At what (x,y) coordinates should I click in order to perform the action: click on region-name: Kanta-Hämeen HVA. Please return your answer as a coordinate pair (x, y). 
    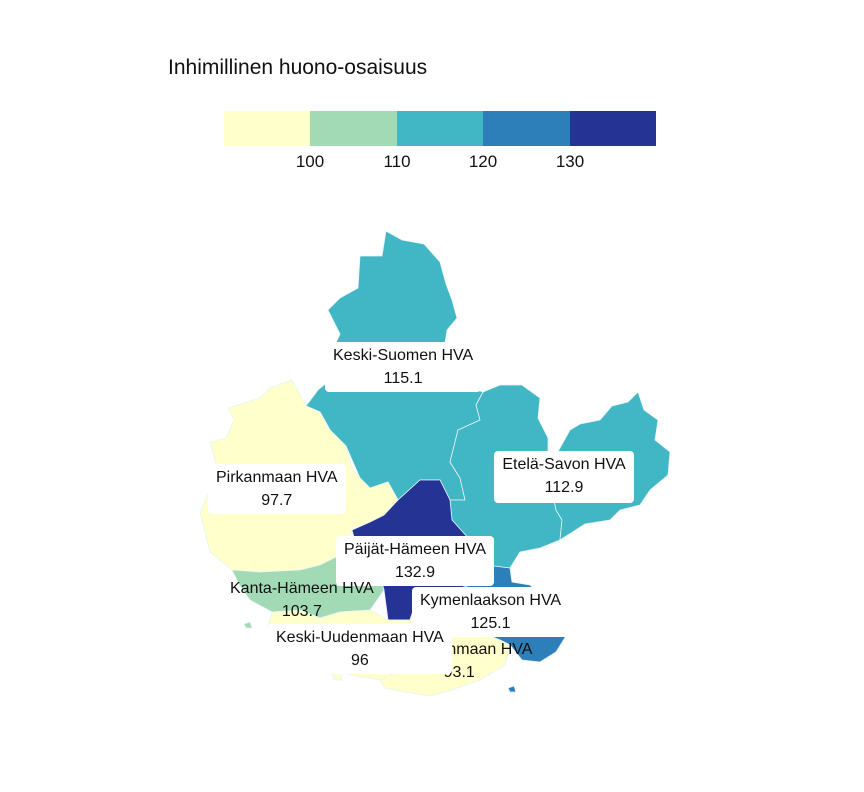
    Looking at the image, I should click on (302, 588).